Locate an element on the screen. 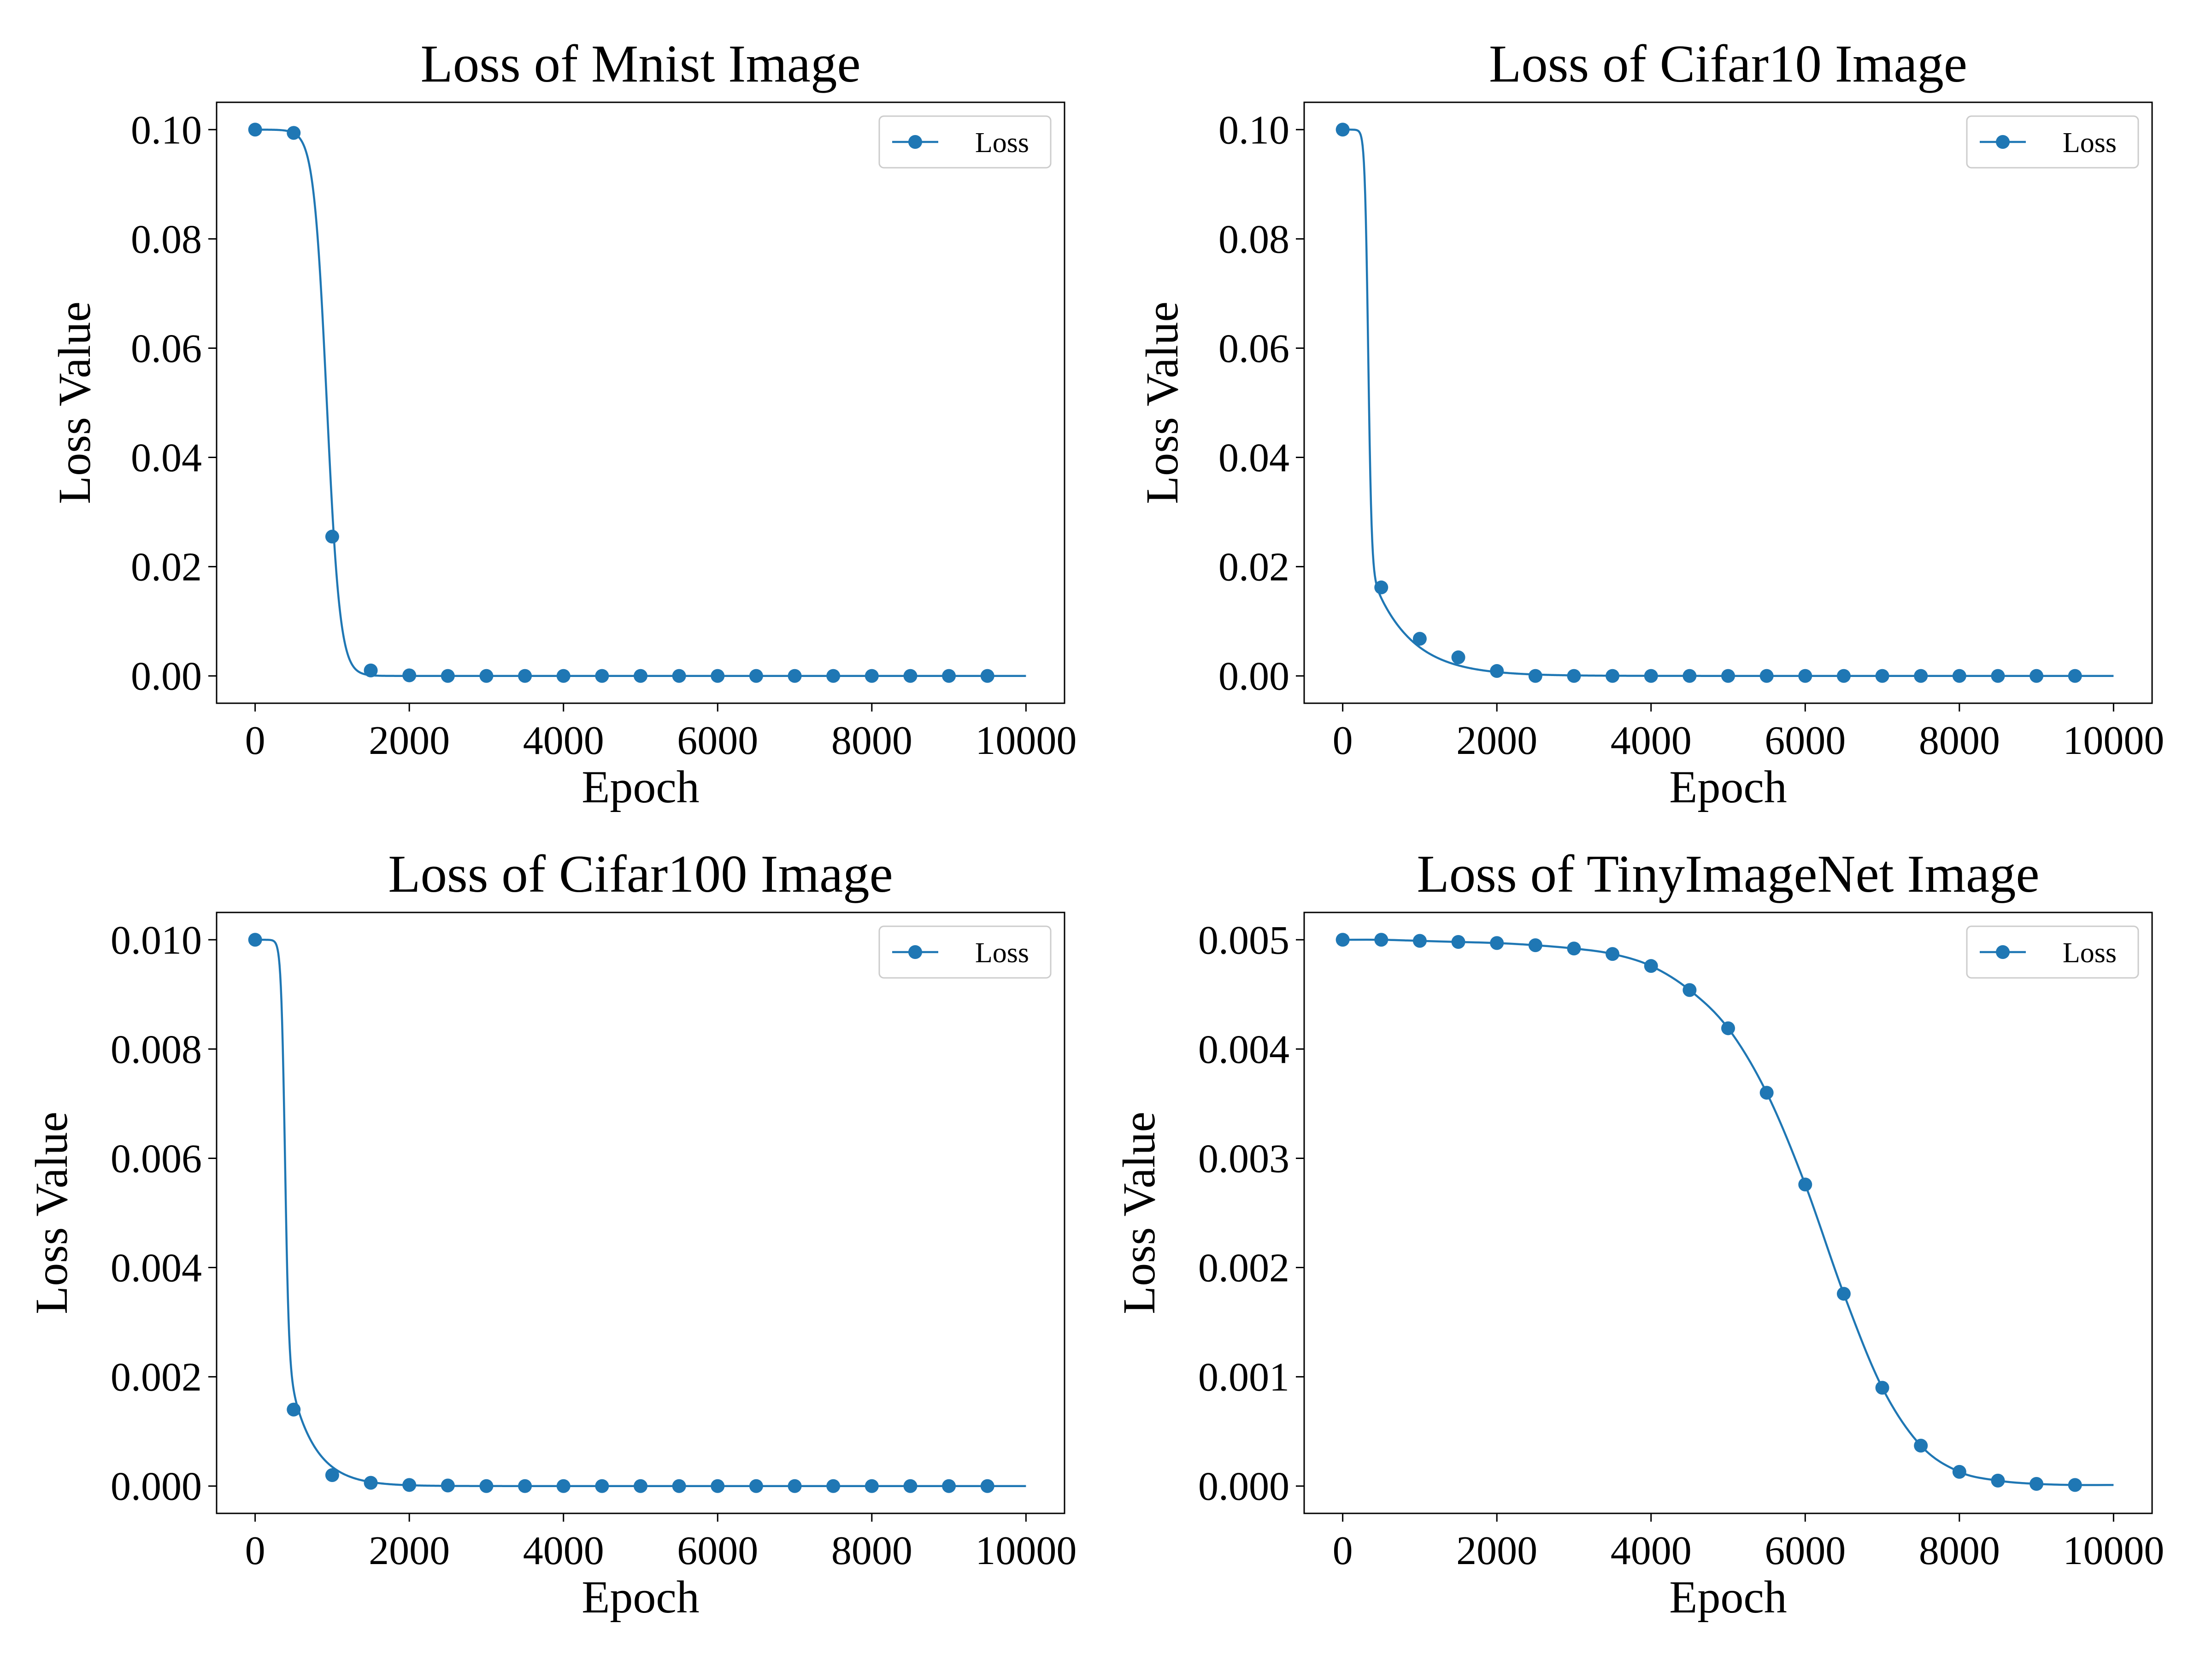  series-line-loss is located at coordinates (640, 1213).